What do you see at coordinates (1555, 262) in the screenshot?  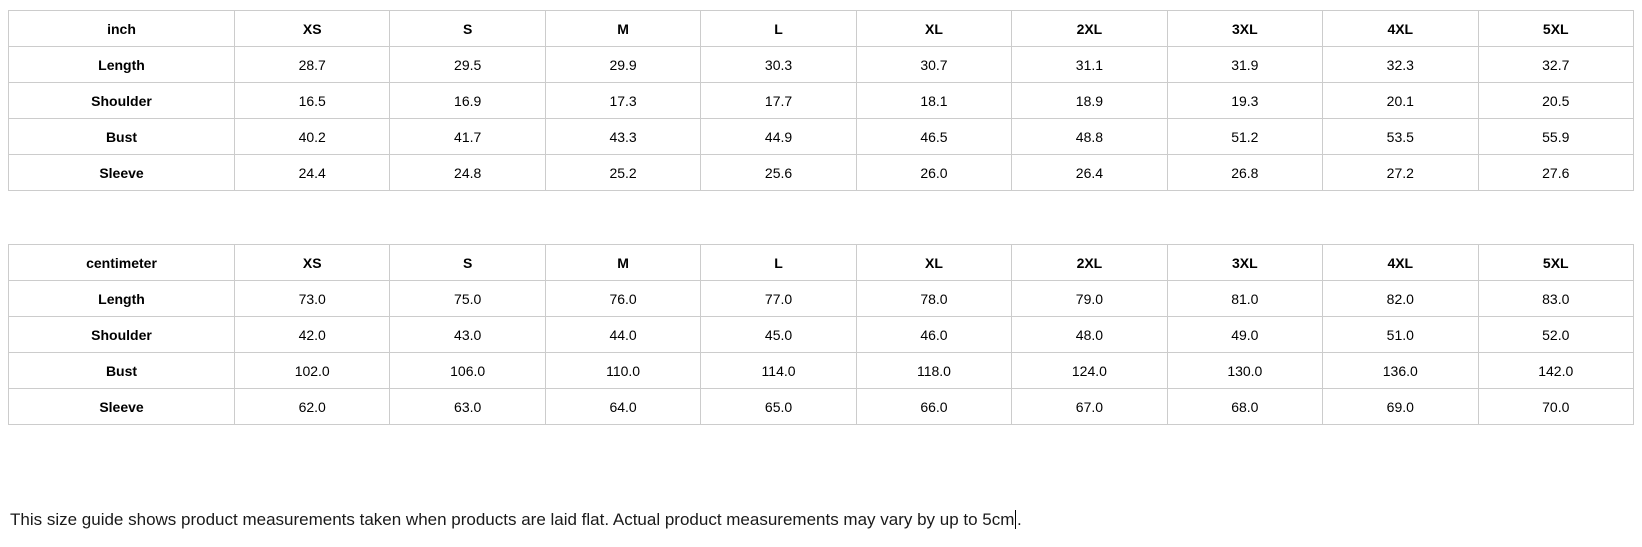 I see `size-header-cell: 5XL` at bounding box center [1555, 262].